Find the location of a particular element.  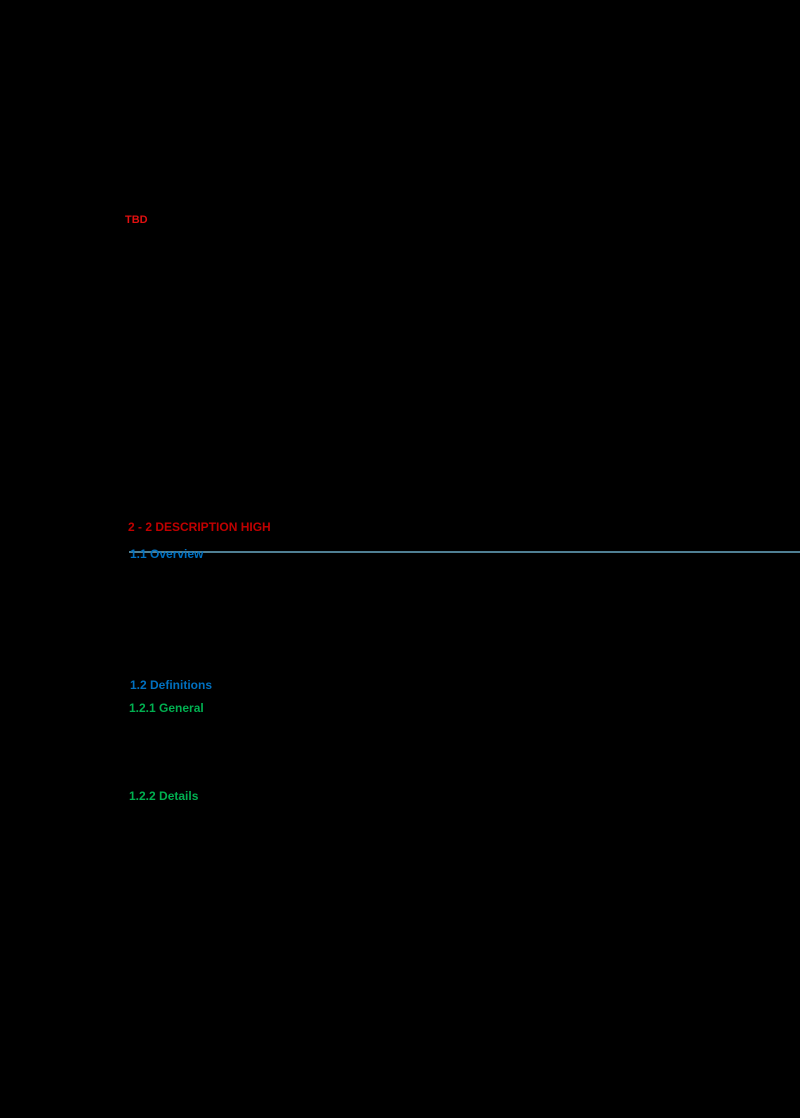

heading-1-2: 1.2 Definitions is located at coordinates (171, 685).